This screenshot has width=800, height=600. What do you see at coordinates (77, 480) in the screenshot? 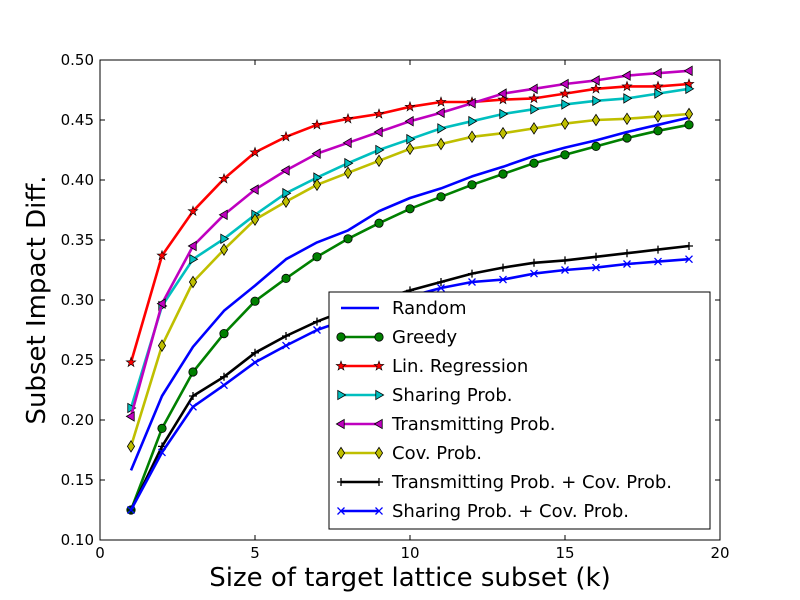
I see `y-tick-label: 0.15` at bounding box center [77, 480].